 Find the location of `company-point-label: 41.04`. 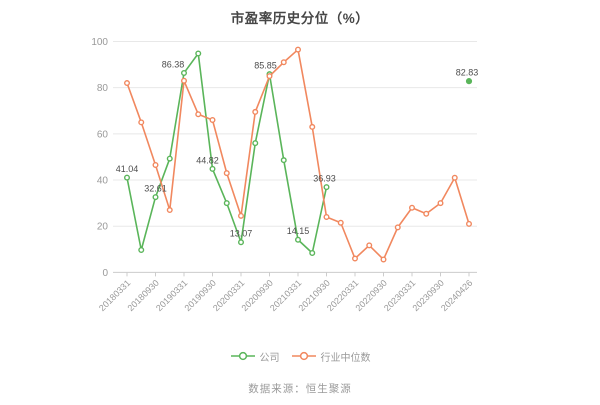

company-point-label: 41.04 is located at coordinates (127, 169).